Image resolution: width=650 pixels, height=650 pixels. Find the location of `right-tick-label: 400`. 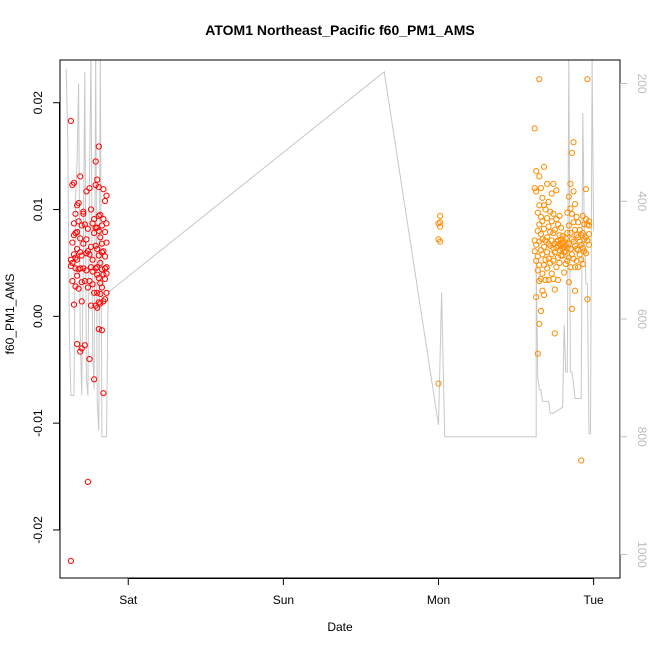

right-tick-label: 400 is located at coordinates (642, 201).